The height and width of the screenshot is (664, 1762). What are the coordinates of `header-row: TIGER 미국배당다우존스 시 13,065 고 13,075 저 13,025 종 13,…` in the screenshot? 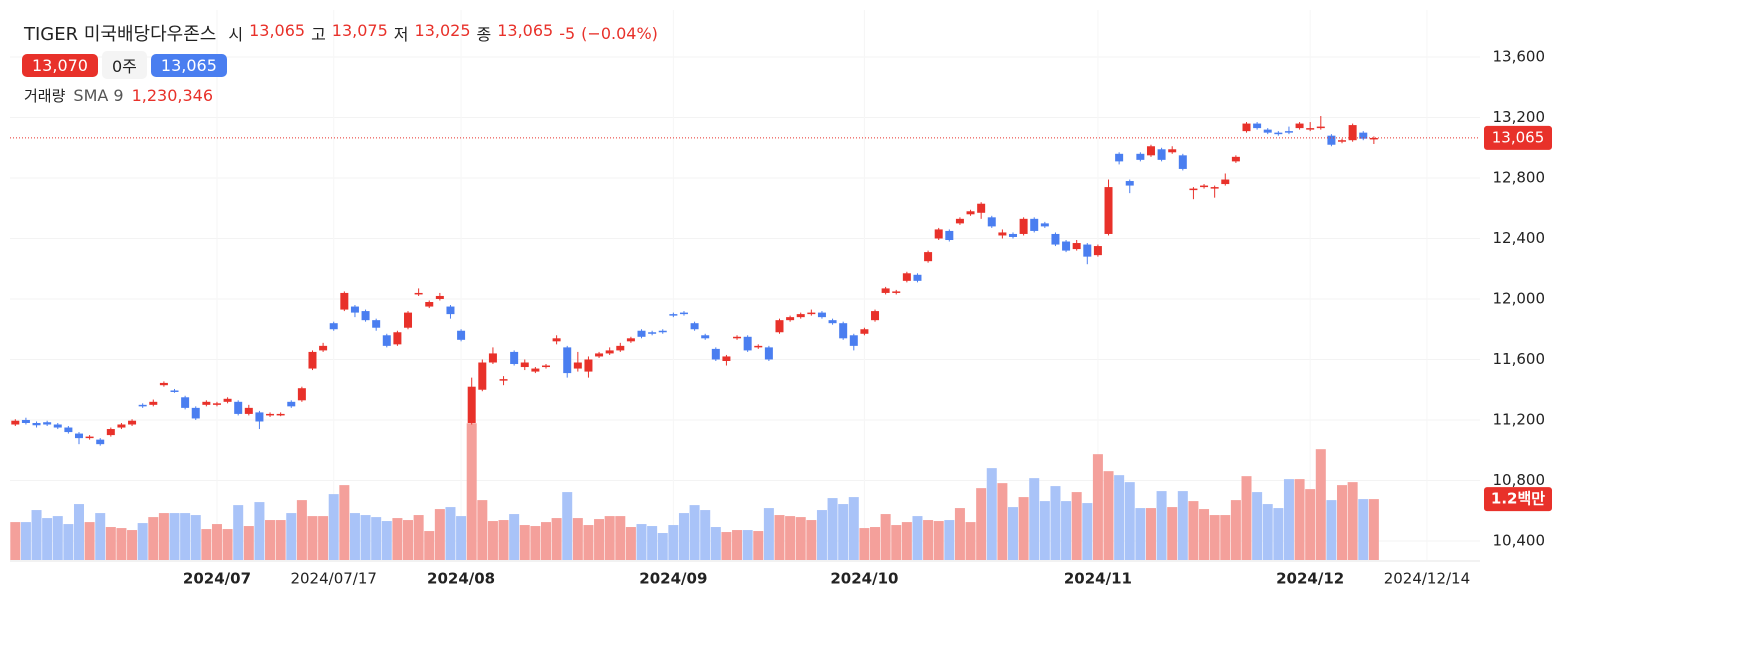 It's located at (341, 33).